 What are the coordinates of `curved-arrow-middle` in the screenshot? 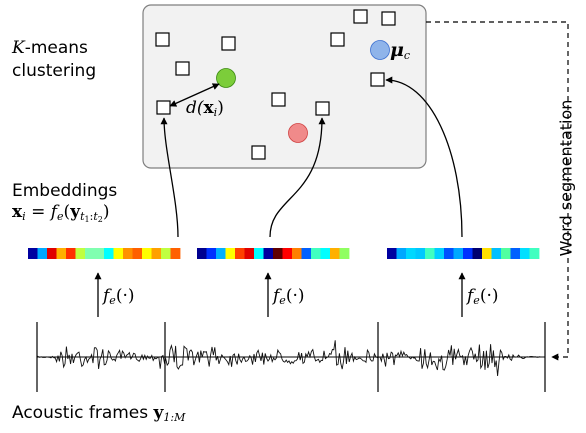 It's located at (297, 177).